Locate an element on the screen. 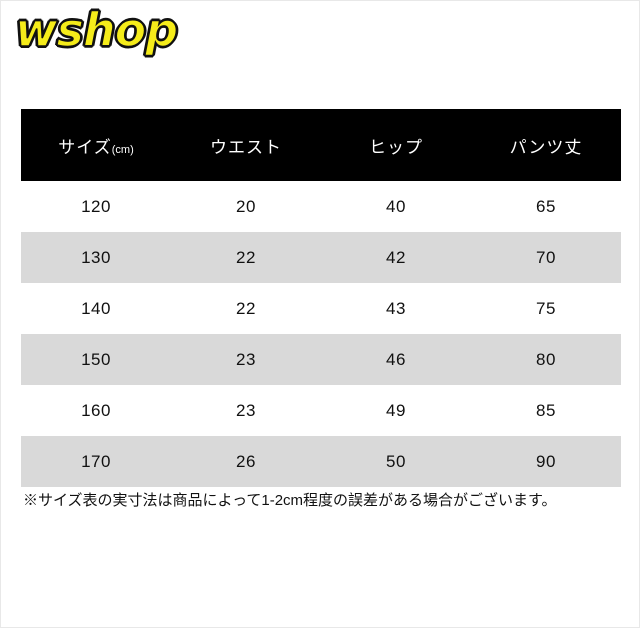 The width and height of the screenshot is (640, 628). column-header-waist-label: ウエスト is located at coordinates (246, 147).